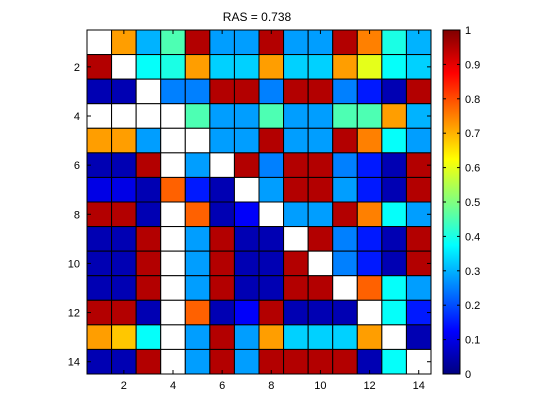 Image resolution: width=560 pixels, height=420 pixels. I want to click on x-tick-label: 12, so click(369, 386).